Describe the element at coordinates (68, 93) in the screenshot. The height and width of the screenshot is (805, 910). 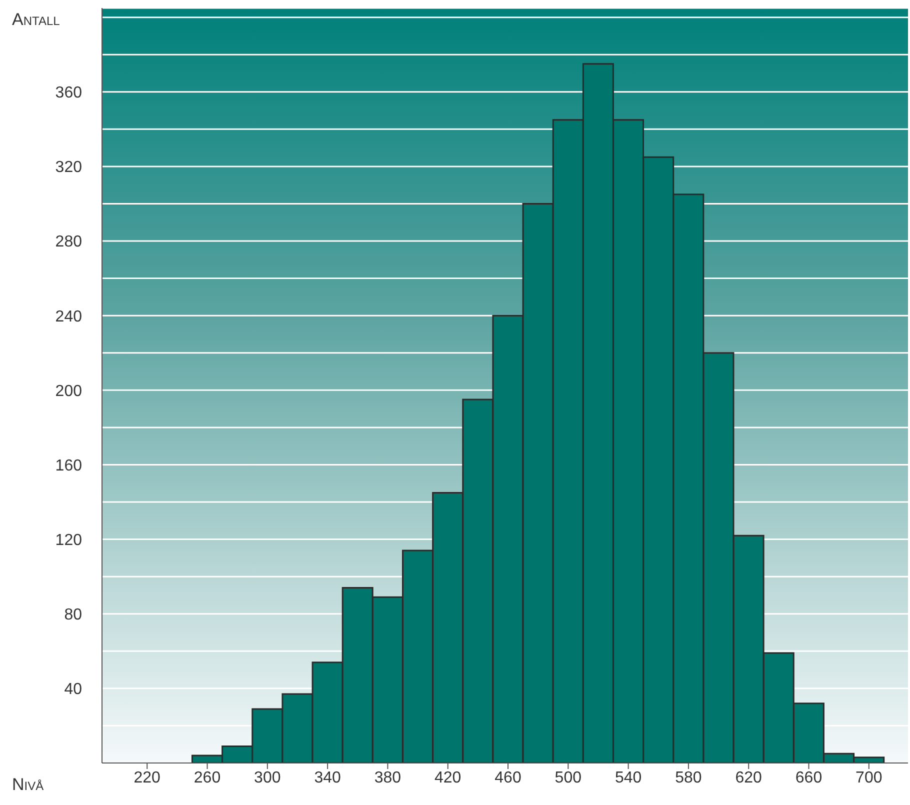
I see `y-tick-label: 360` at that location.